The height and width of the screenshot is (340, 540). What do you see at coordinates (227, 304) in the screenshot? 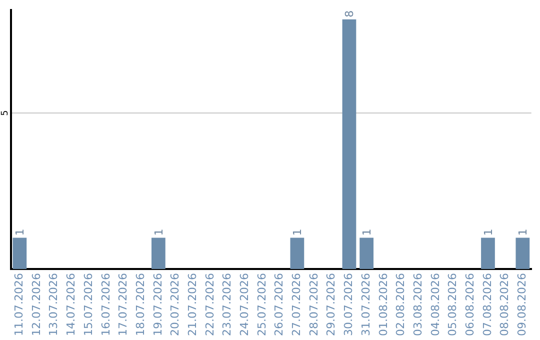
I see `x-tick-label: 23.07.2026` at bounding box center [227, 304].